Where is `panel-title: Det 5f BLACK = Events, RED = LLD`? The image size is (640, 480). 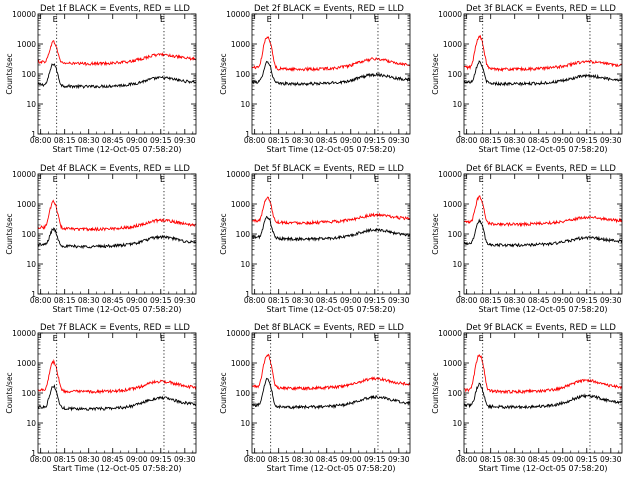
panel-title: Det 5f BLACK = Events, RED = LLD is located at coordinates (329, 169).